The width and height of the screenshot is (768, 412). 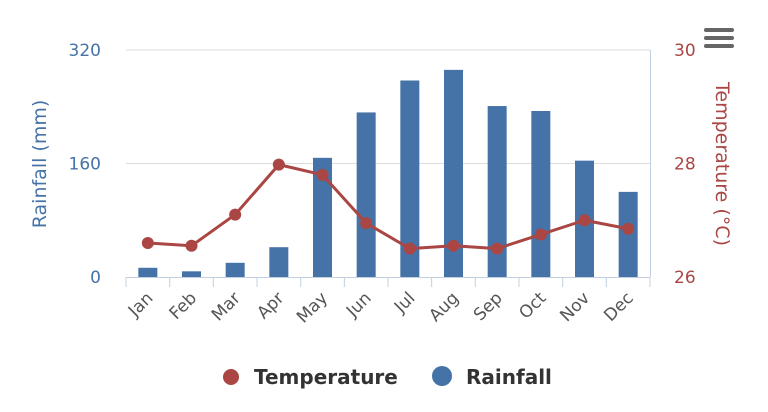 What do you see at coordinates (618, 306) in the screenshot?
I see `x-tick-label: Dec` at bounding box center [618, 306].